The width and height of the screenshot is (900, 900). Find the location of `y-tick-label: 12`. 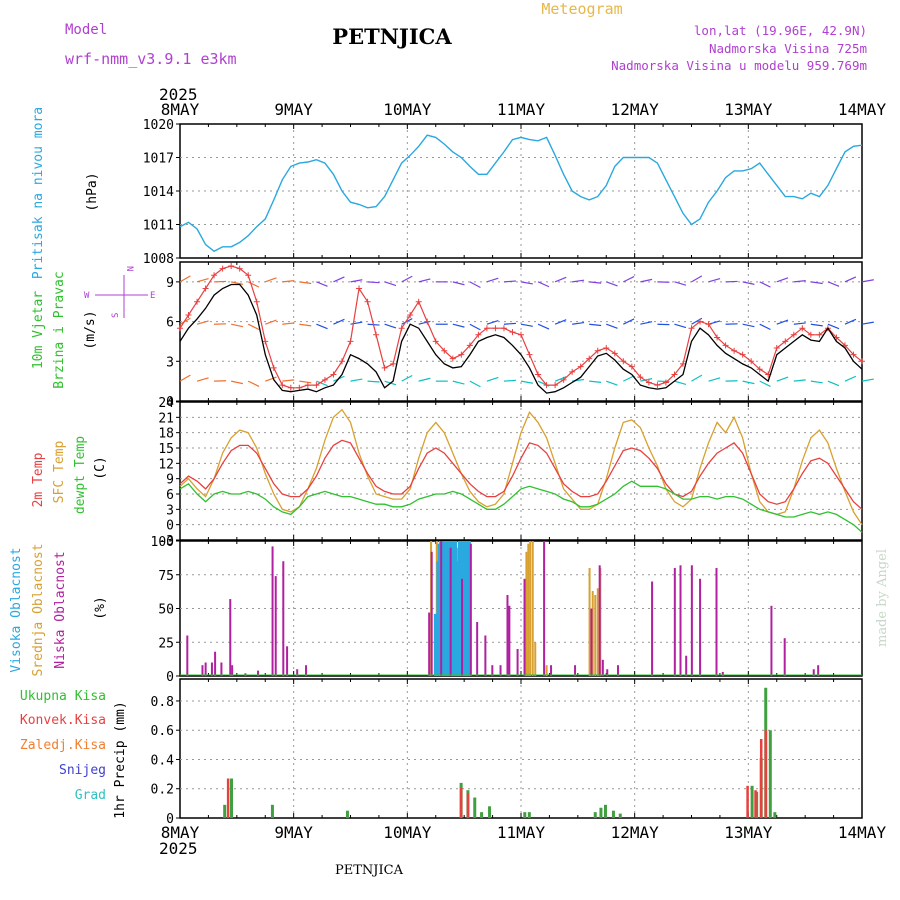

y-tick-label: 12 is located at coordinates (166, 464).